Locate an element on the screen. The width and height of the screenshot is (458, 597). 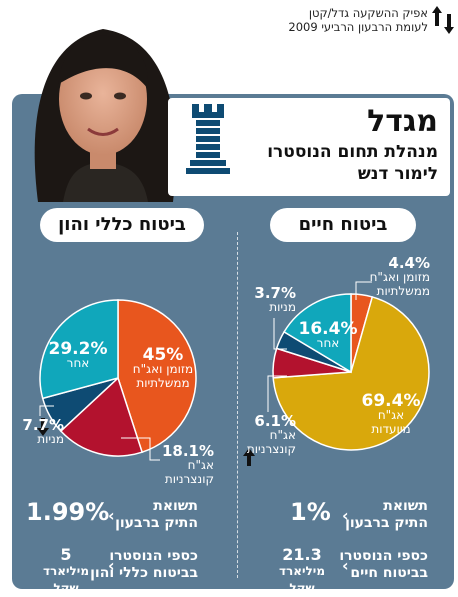
life-corporate-value: 6.1% is located at coordinates (275, 421).